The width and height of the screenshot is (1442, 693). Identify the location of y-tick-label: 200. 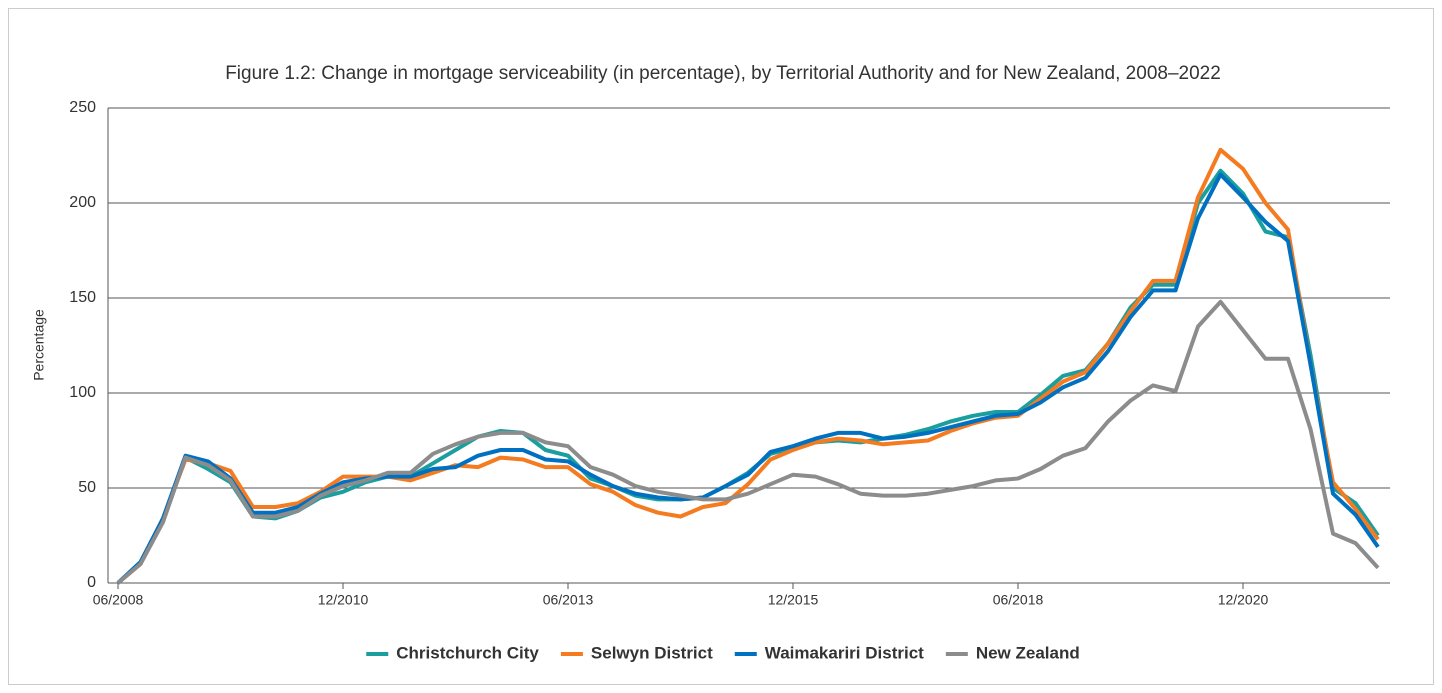
(82, 202).